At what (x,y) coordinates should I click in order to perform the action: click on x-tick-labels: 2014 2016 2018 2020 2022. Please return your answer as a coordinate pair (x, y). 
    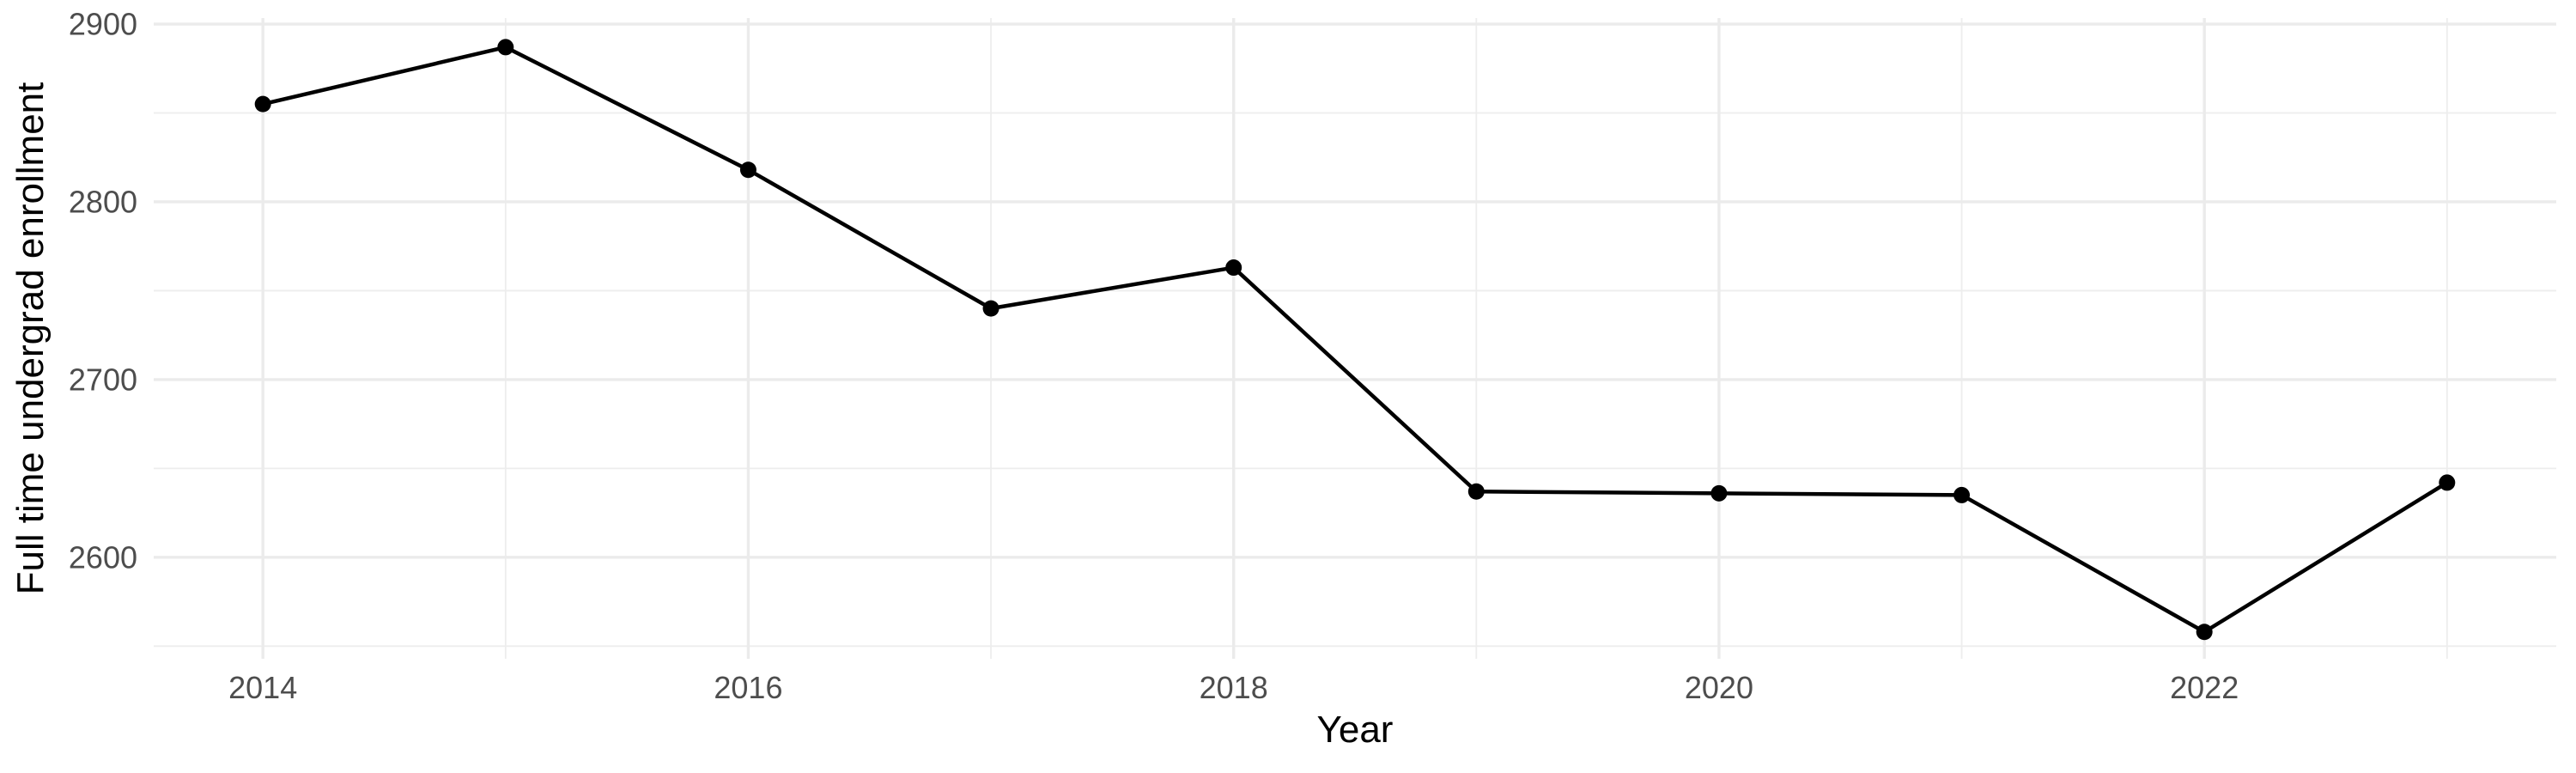
    Looking at the image, I should click on (1233, 687).